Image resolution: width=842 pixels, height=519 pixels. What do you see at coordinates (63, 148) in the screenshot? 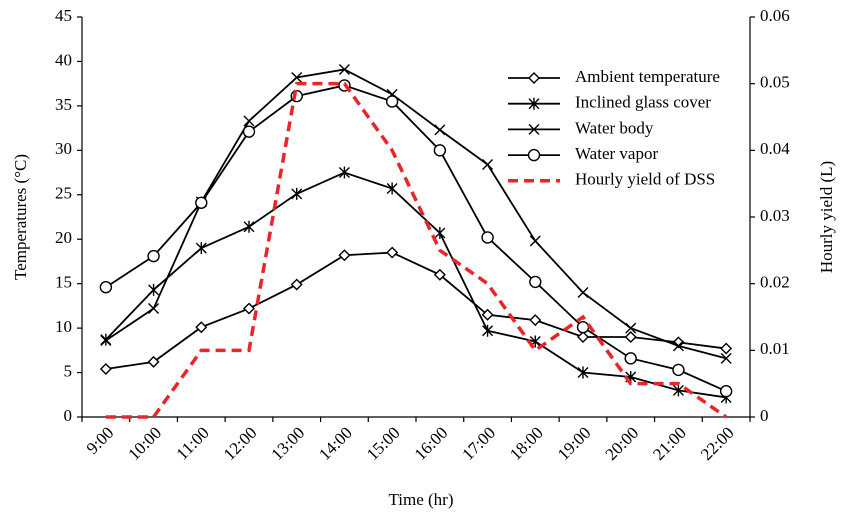
I see `y-tick-label: 30` at bounding box center [63, 148].